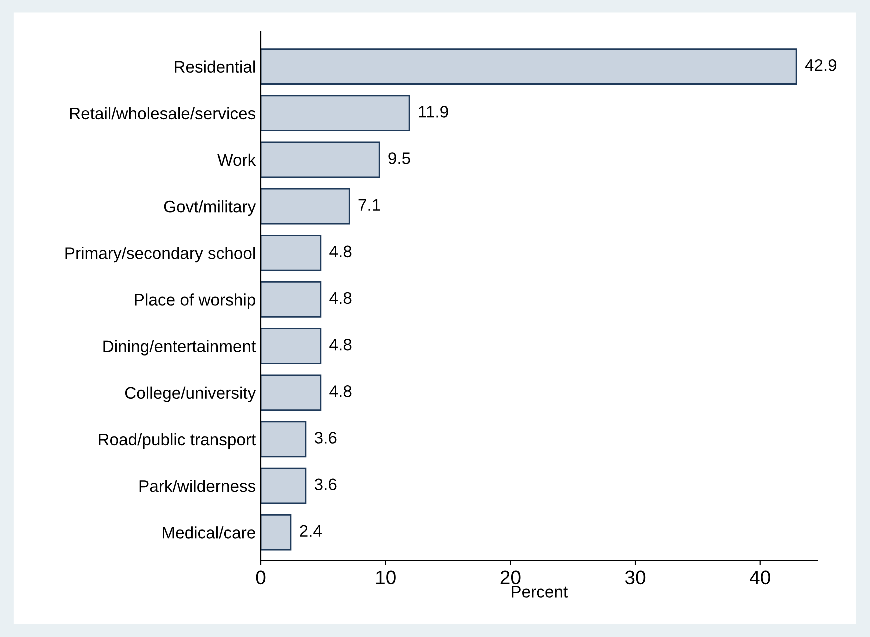  Describe the element at coordinates (433, 112) in the screenshot. I see `data-label: 11.9` at that location.